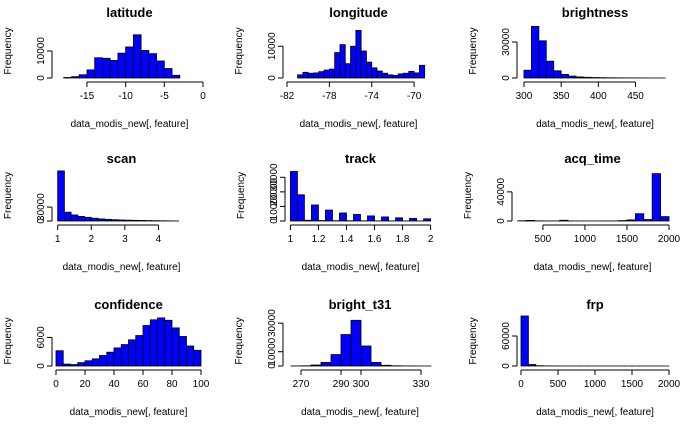  Describe the element at coordinates (598, 96) in the screenshot. I see `x-tick-label: 400` at that location.